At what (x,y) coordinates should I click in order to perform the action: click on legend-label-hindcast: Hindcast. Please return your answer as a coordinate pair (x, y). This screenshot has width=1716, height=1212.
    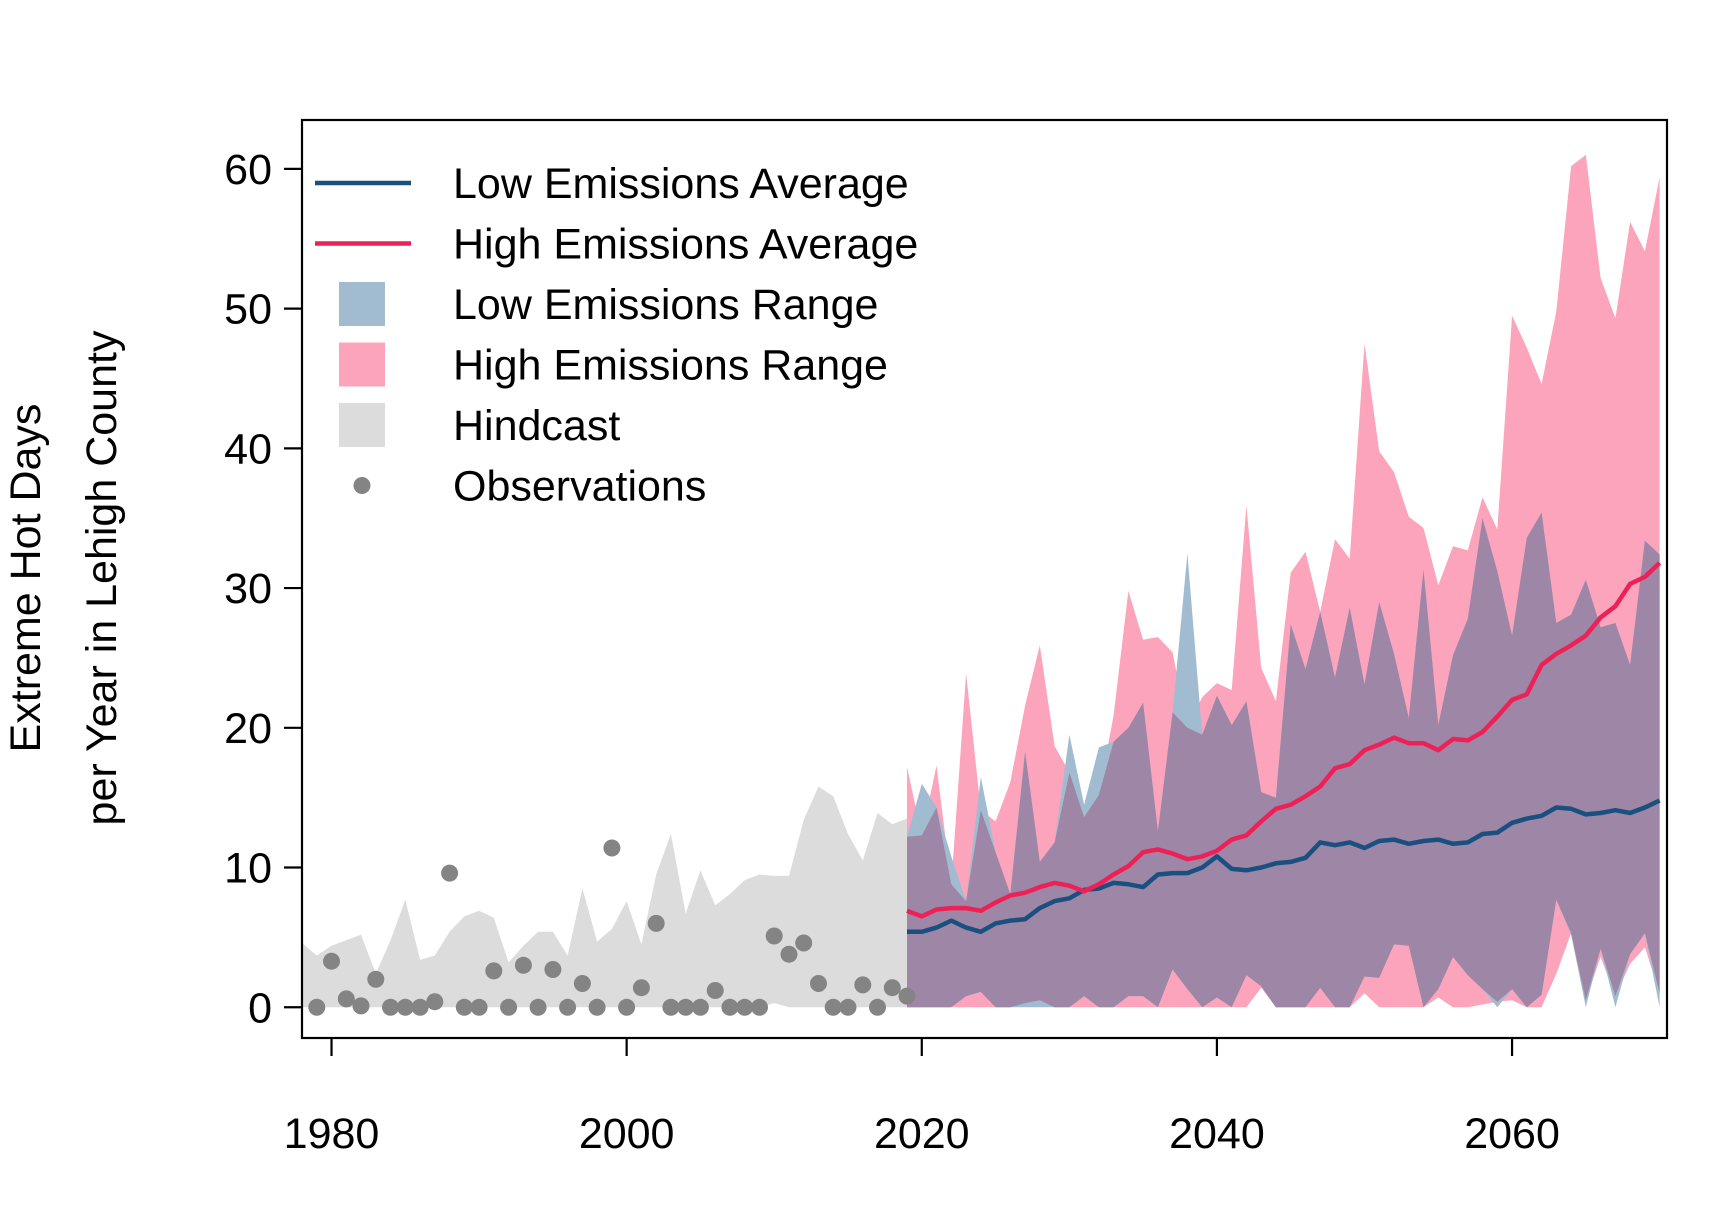
    Looking at the image, I should click on (536, 426).